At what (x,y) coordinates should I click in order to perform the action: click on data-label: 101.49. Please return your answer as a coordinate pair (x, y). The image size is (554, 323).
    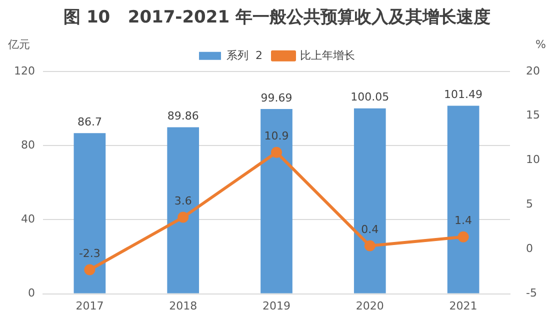
    Looking at the image, I should click on (463, 95).